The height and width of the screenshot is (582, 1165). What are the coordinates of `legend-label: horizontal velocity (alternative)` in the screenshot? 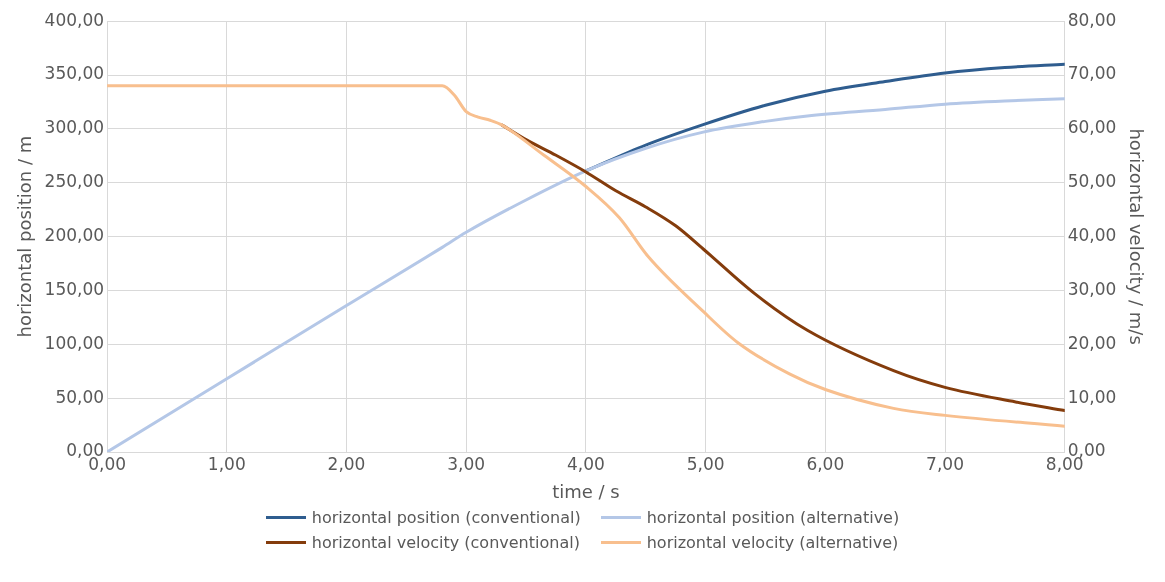 It's located at (772, 542).